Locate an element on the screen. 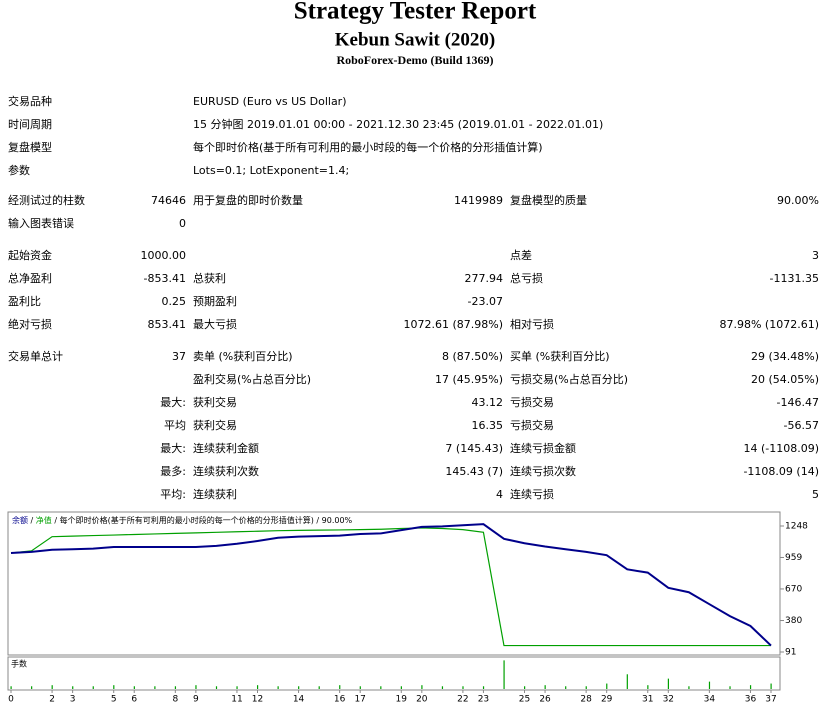  legend-item: 90.00% is located at coordinates (337, 520).